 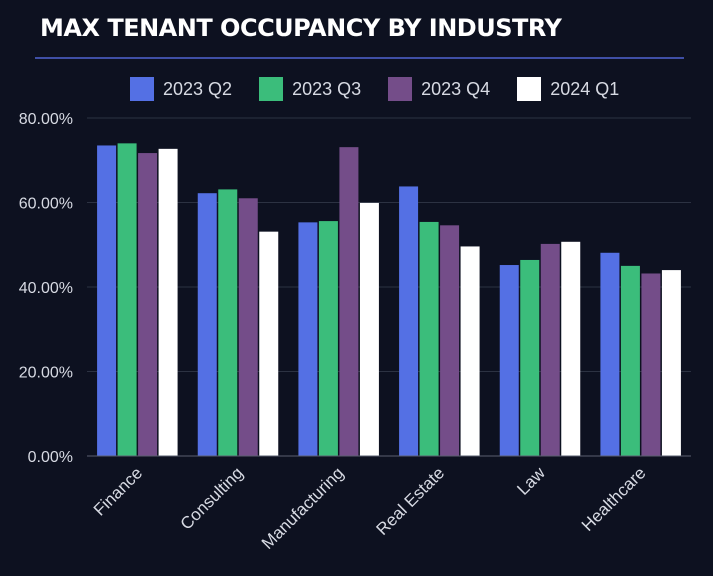 I want to click on x-tick-label: Healthcare, so click(x=614, y=499).